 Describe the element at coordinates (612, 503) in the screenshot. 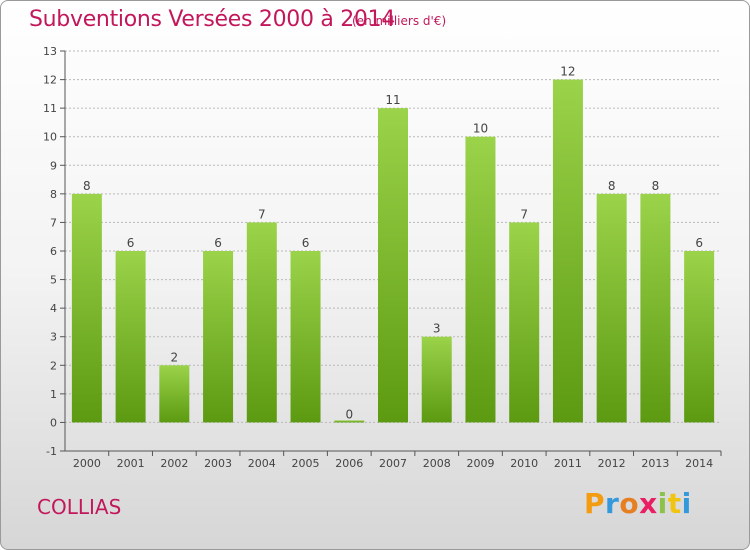

I see `logo-letter: r` at that location.